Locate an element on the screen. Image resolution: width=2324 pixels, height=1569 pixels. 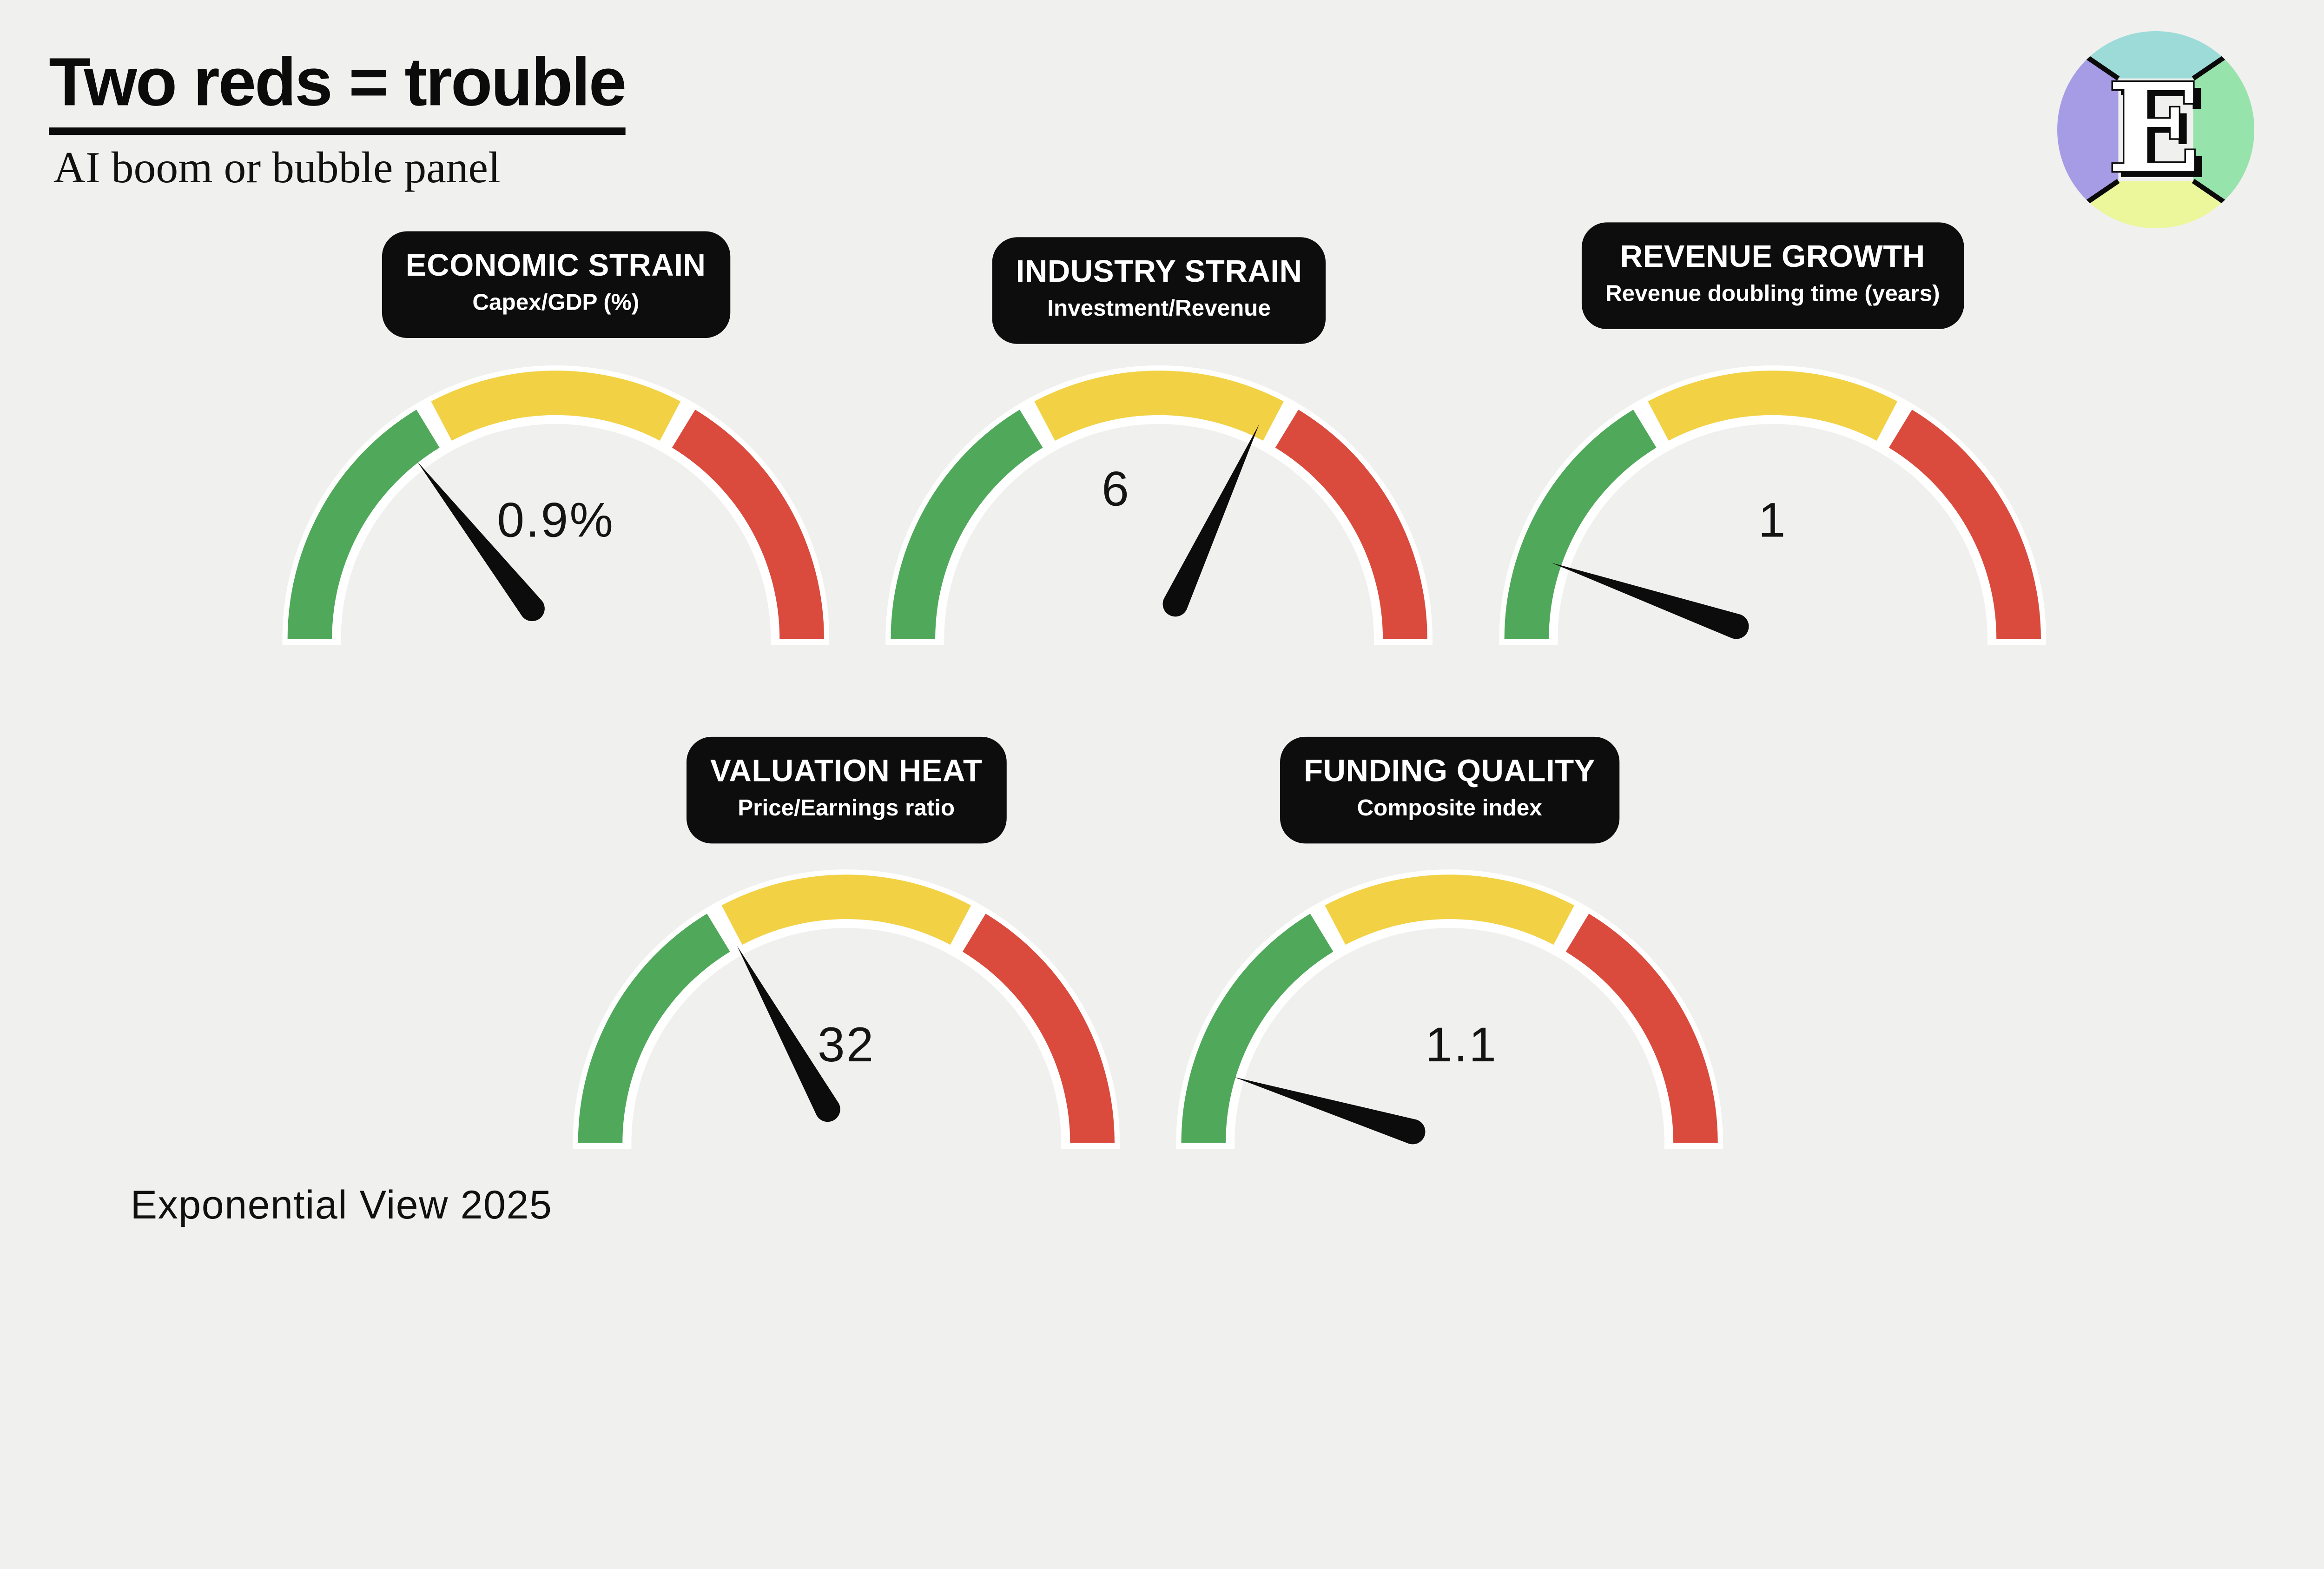
footer-credit: Exponential View 2025 is located at coordinates (341, 1205).